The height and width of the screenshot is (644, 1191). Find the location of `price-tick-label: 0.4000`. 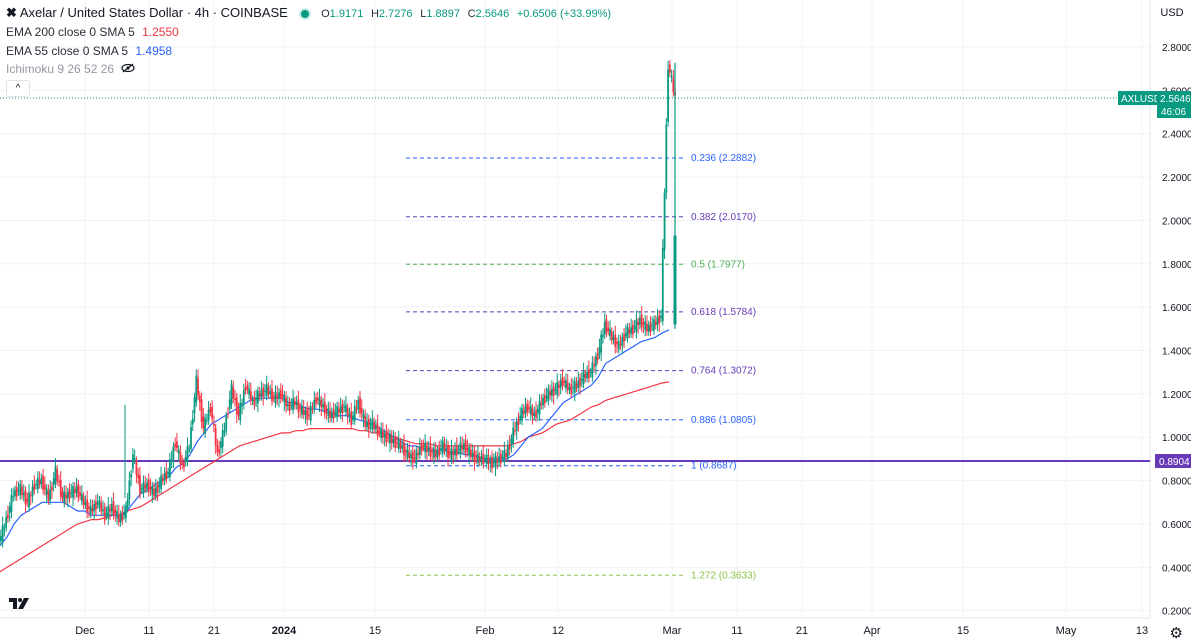

price-tick-label: 0.4000 is located at coordinates (1176, 568).